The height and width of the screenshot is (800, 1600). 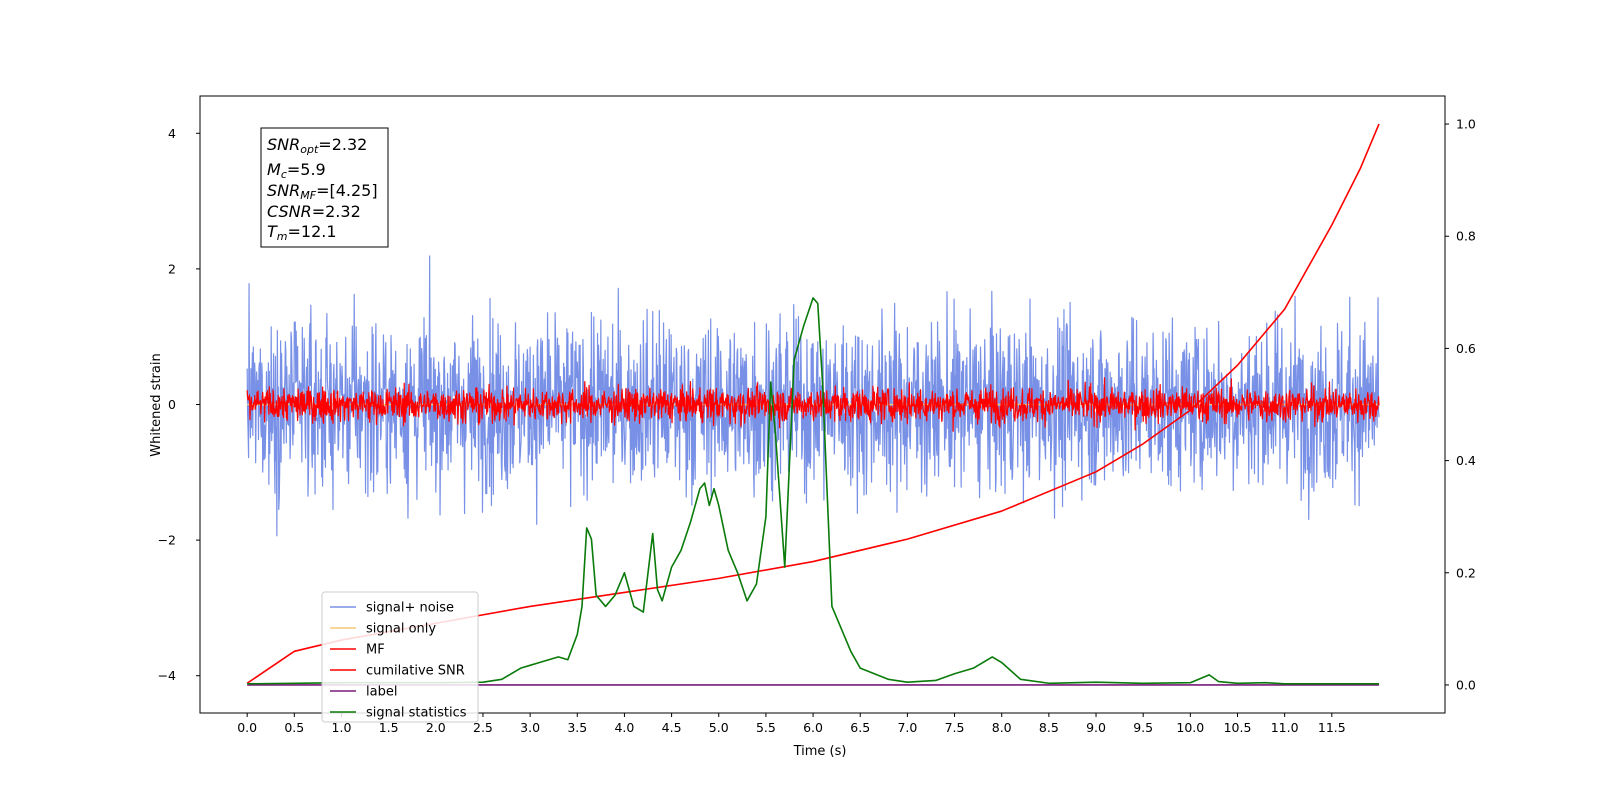 What do you see at coordinates (483, 727) in the screenshot?
I see `x-tick-label: 2.5` at bounding box center [483, 727].